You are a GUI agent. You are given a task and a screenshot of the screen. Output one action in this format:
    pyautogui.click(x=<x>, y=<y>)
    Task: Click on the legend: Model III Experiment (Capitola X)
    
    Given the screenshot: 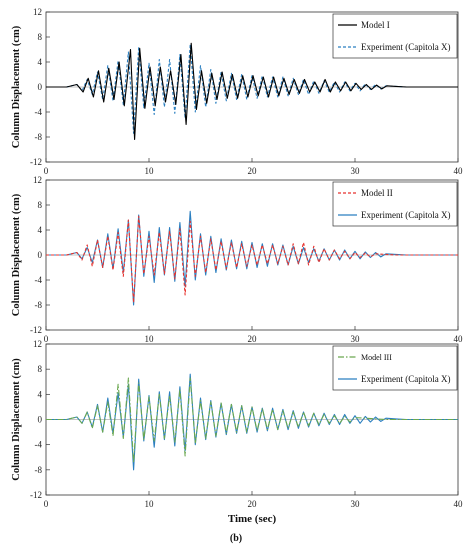 What is the action you would take?
    pyautogui.click(x=395, y=368)
    